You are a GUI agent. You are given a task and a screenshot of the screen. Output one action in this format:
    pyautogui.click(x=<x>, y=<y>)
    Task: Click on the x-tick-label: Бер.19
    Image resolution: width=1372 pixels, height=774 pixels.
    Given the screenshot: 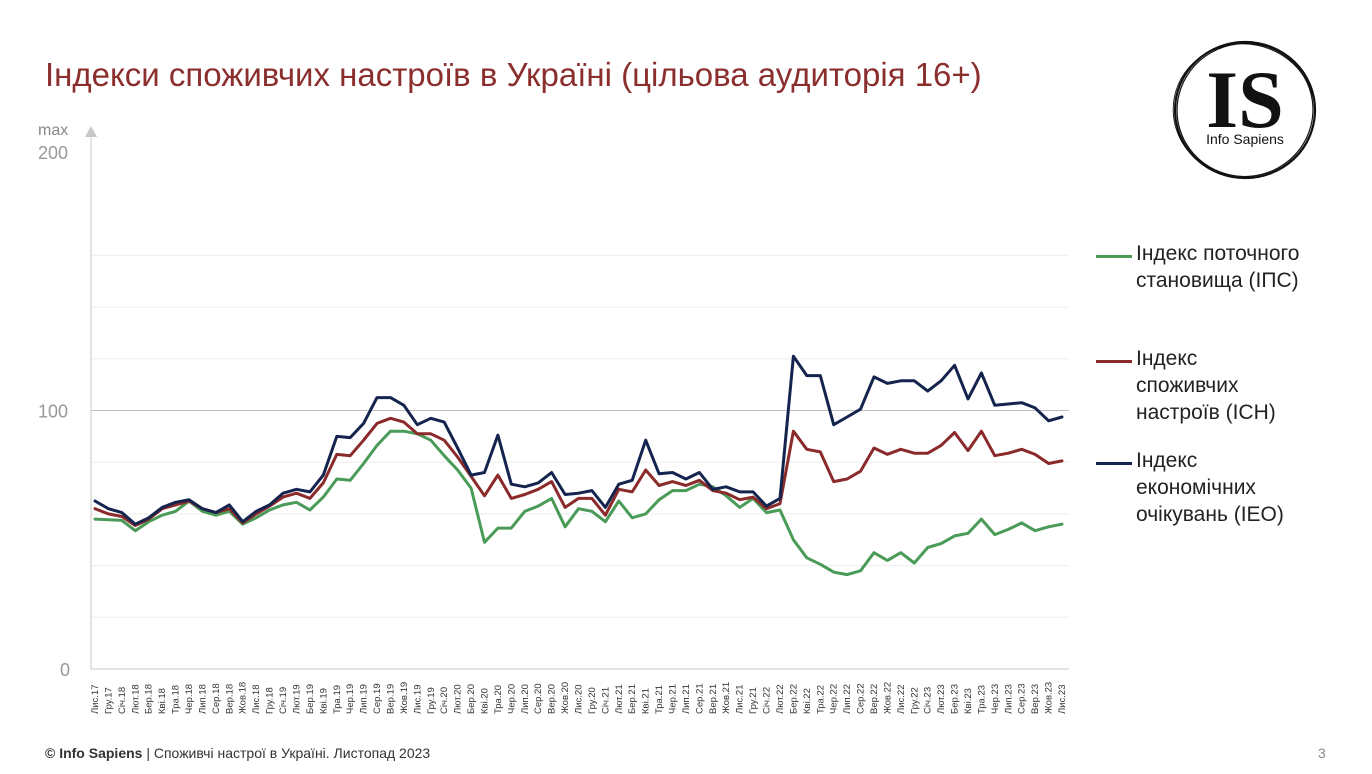 What is the action you would take?
    pyautogui.click(x=310, y=699)
    